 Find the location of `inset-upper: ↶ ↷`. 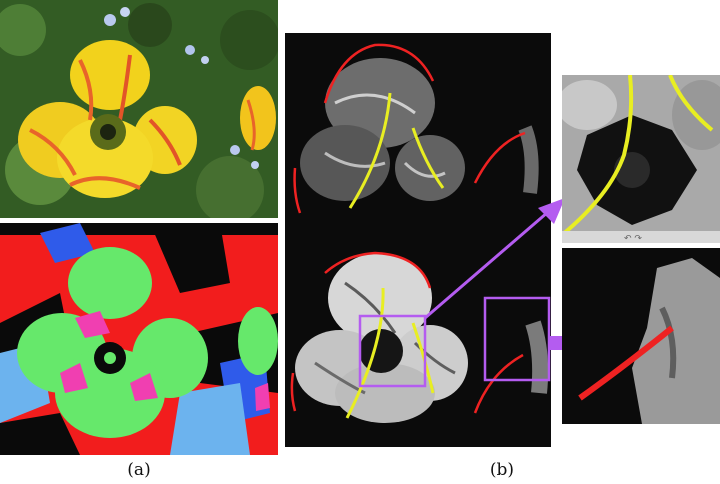

inset-upper: ↶ ↷ is located at coordinates (641, 159).